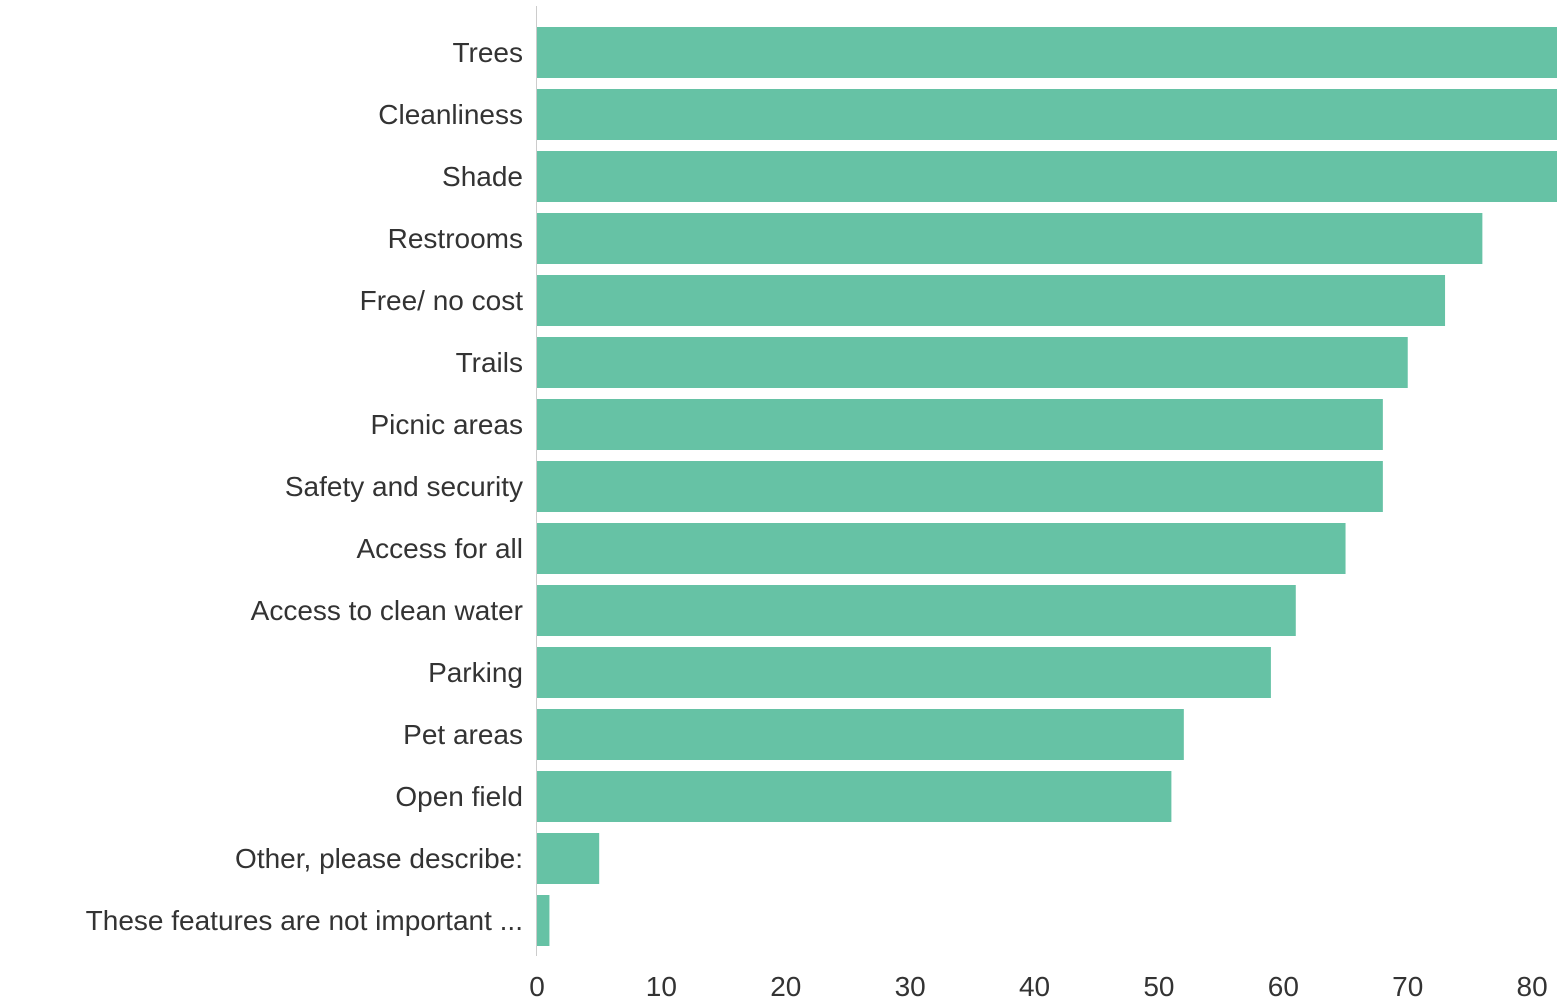 This screenshot has width=1557, height=1001. Describe the element at coordinates (463, 734) in the screenshot. I see `category-label: Pet areas` at that location.